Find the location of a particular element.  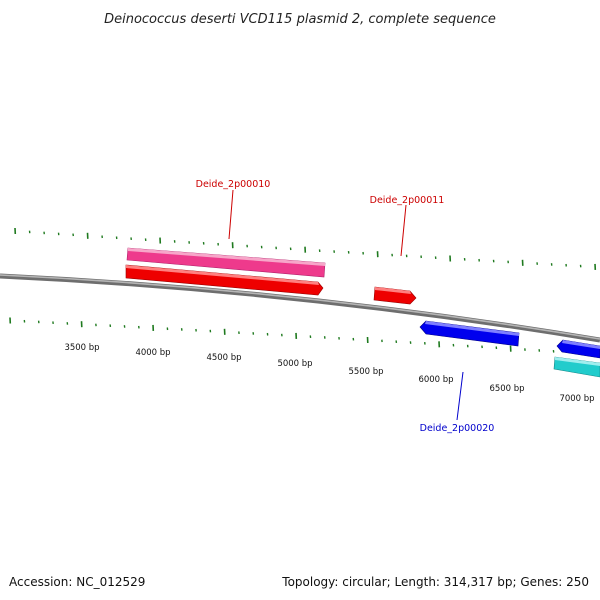

scale-label: 4500 bp is located at coordinates (223, 358).